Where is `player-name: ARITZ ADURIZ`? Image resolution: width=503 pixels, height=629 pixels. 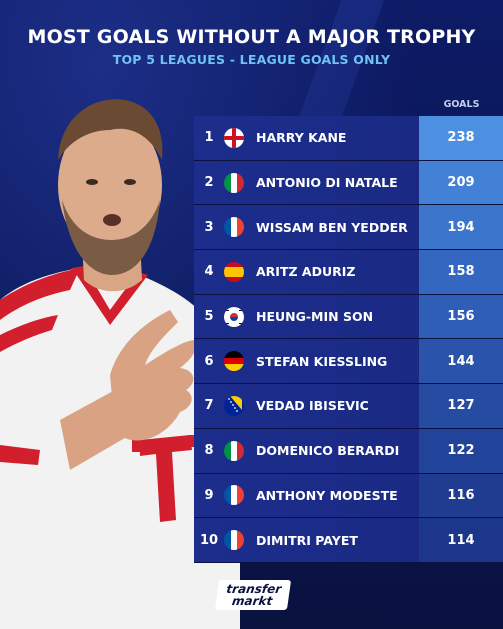
player-name: ARITZ ADURIZ is located at coordinates (306, 272).